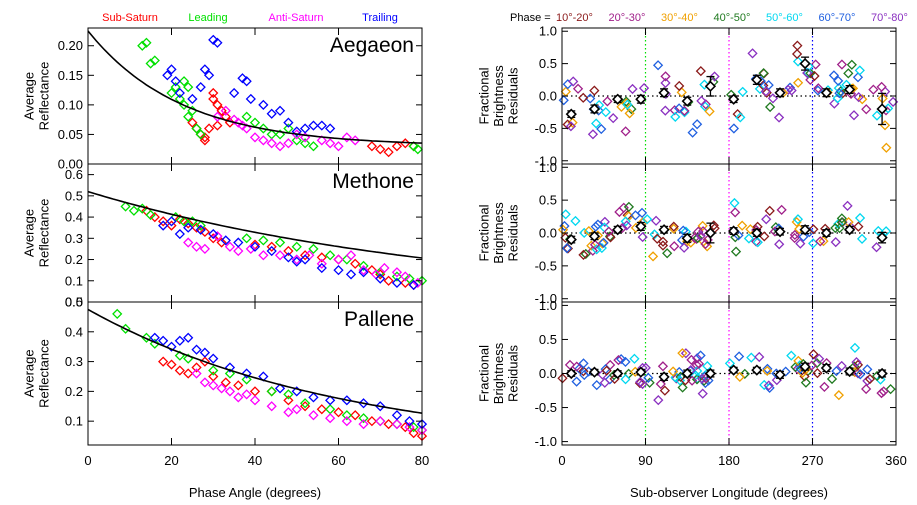 This screenshot has height=505, width=917. Describe the element at coordinates (295, 18) in the screenshot. I see `legend-entry: Anti-Saturn` at that location.